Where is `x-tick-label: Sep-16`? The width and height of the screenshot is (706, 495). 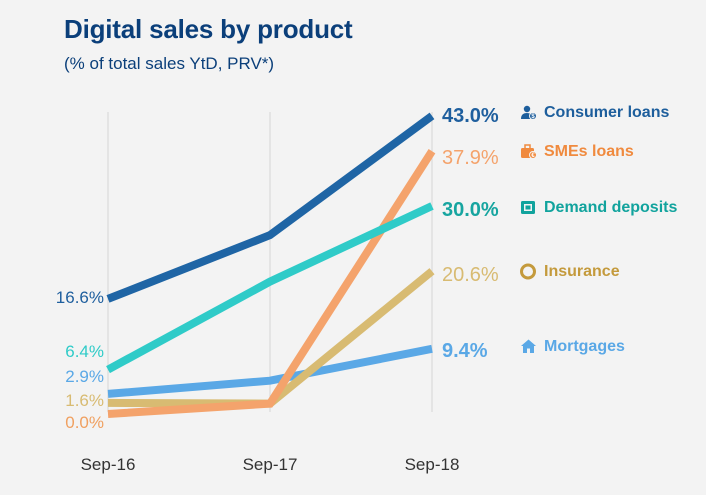
x-tick-label: Sep-16 is located at coordinates (108, 464).